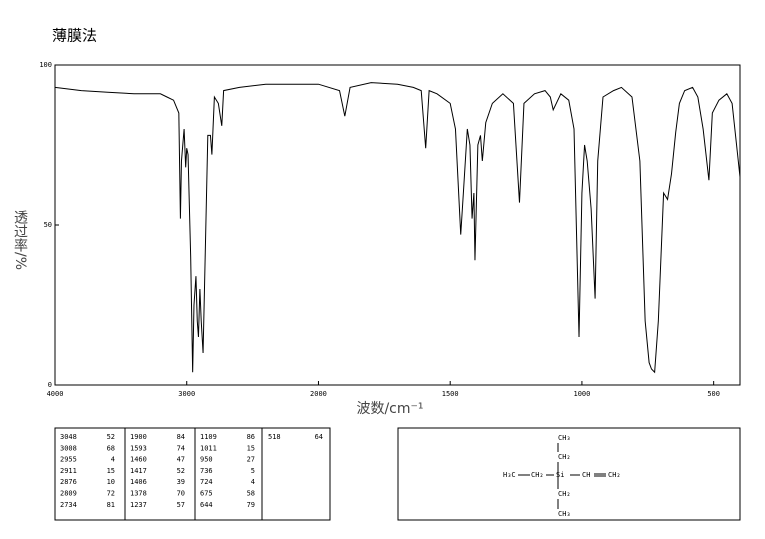 This screenshot has width=765, height=539. I want to click on peak-wavenumber: 1406, so click(138, 482).